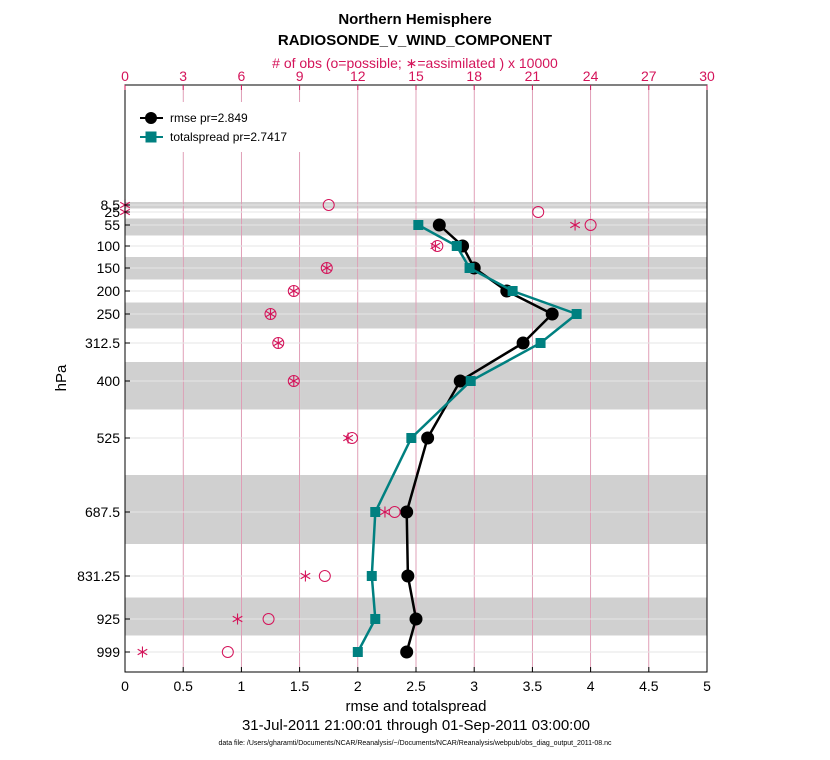 The height and width of the screenshot is (760, 830). What do you see at coordinates (300, 686) in the screenshot?
I see `x-tick-label-3: 1.5` at bounding box center [300, 686].